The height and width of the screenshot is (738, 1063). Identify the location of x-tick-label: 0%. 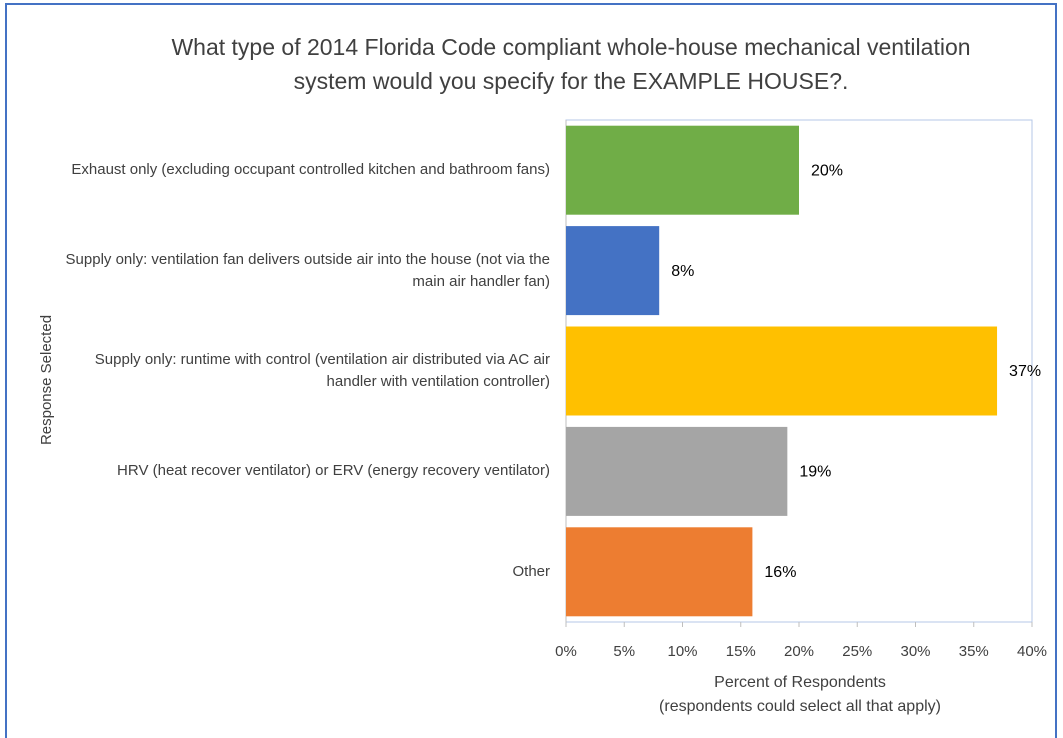
(566, 651).